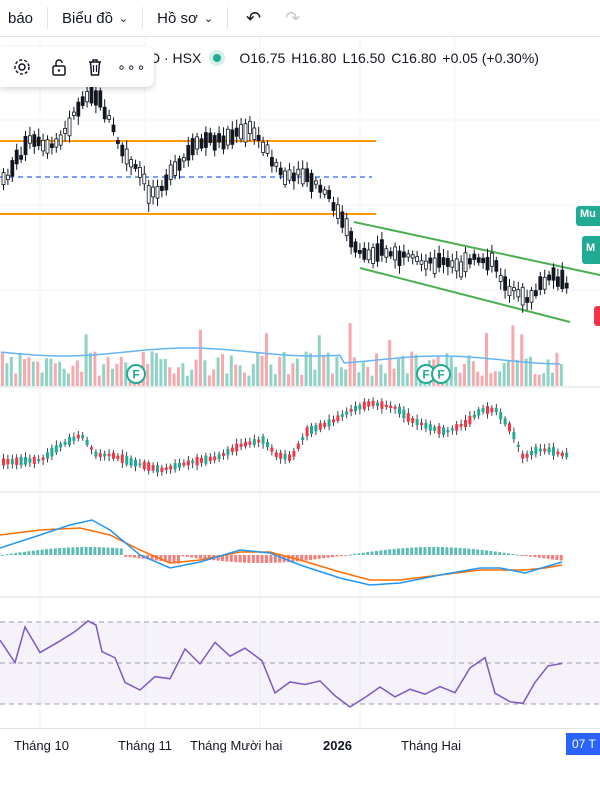 The image size is (600, 800). Describe the element at coordinates (176, 58) in the screenshot. I see `symbol-label: D · HSX` at that location.